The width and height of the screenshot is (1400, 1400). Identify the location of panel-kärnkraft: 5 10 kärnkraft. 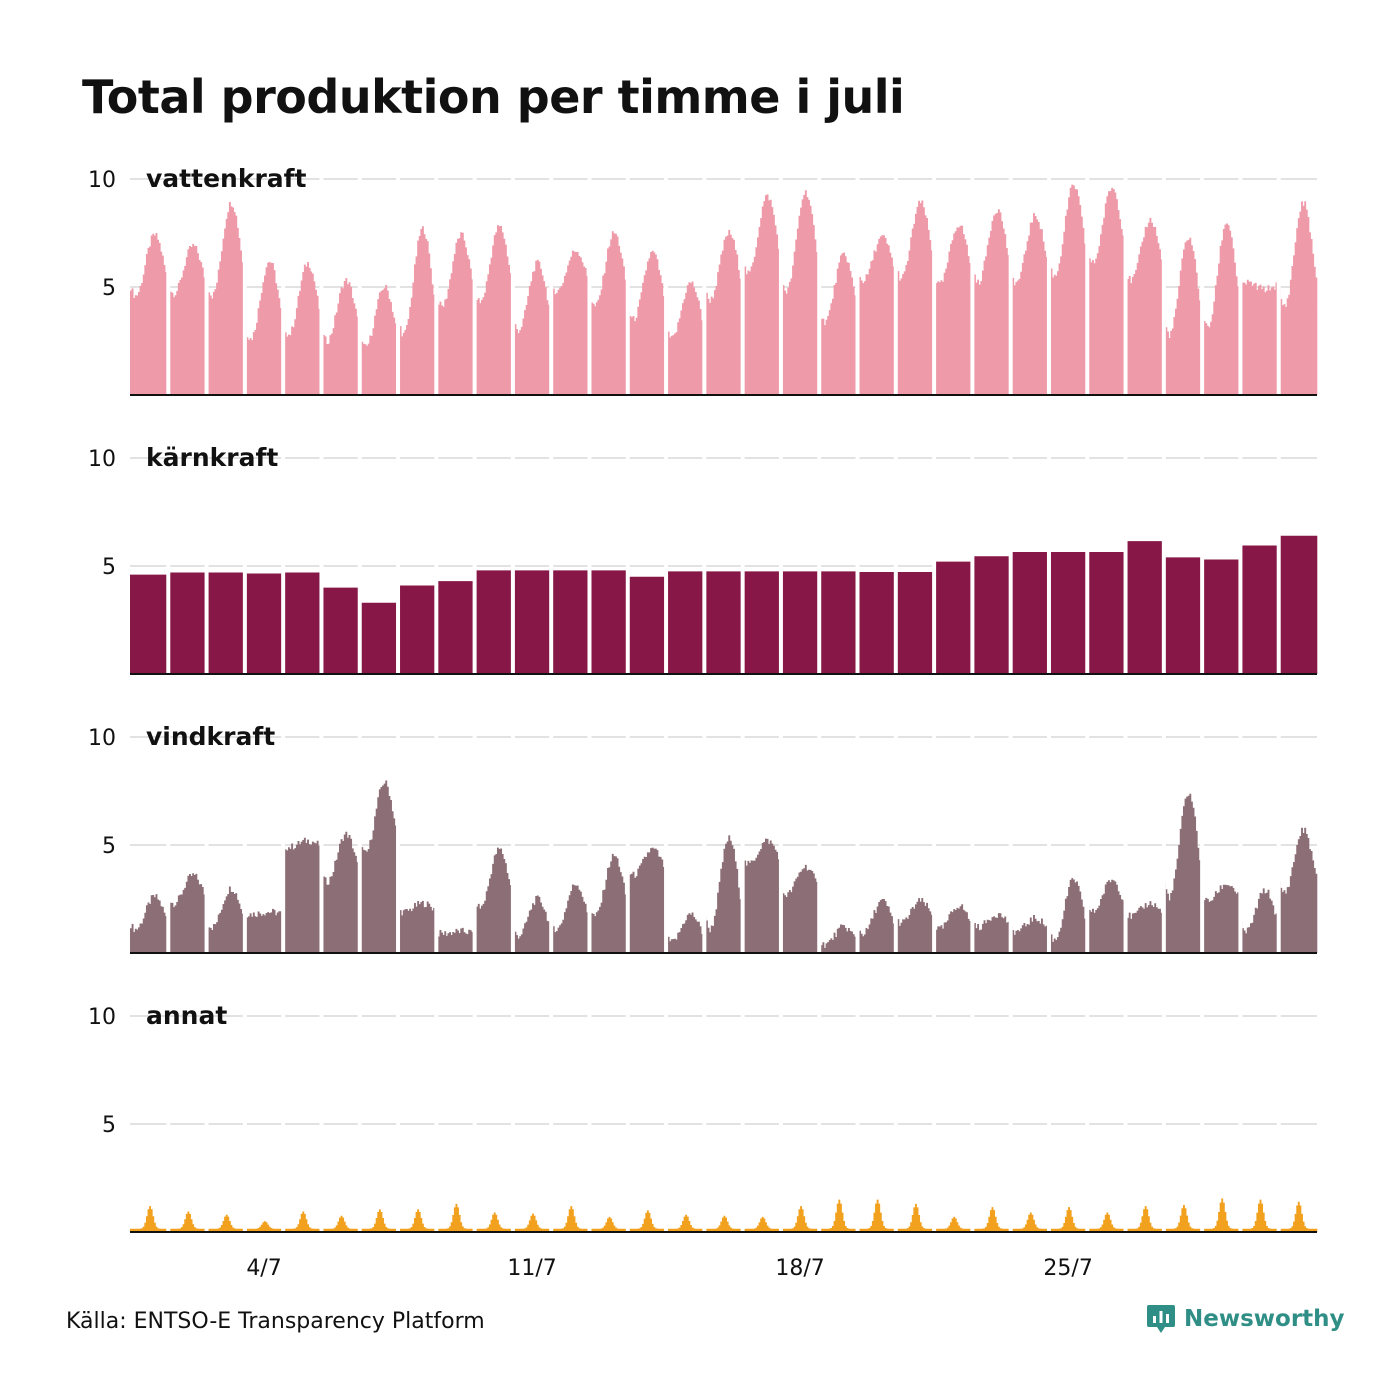
(703, 559).